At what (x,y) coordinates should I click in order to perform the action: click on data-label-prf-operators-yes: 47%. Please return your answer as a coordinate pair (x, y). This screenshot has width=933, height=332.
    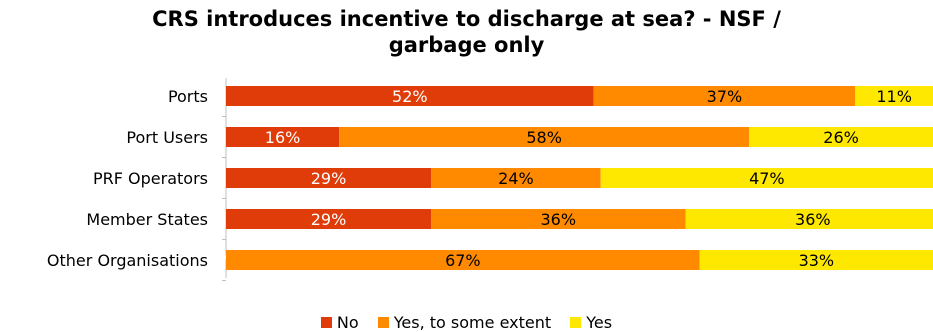
    Looking at the image, I should click on (767, 178).